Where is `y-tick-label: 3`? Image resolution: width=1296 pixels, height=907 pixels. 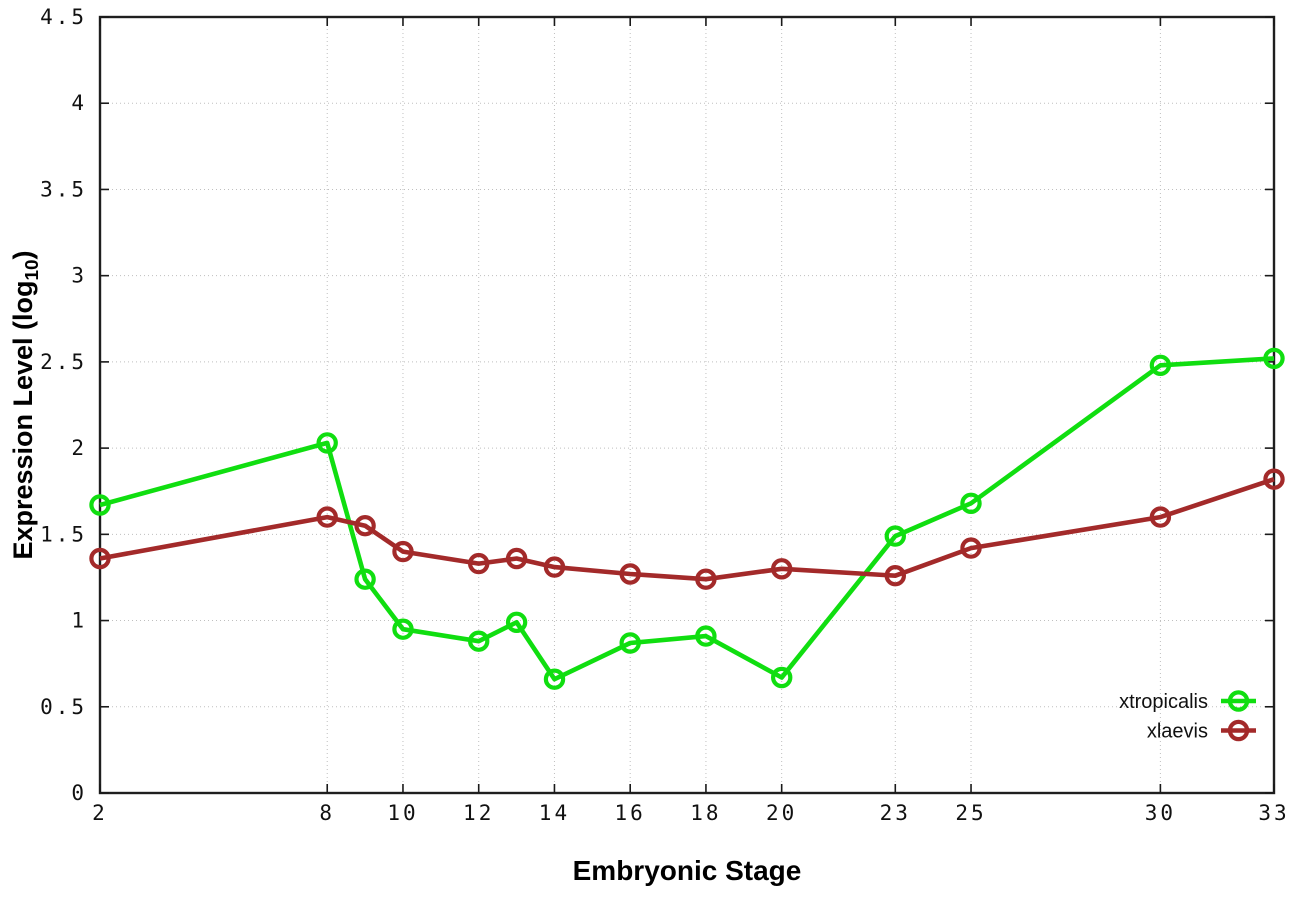 y-tick-label: 3 is located at coordinates (79, 276).